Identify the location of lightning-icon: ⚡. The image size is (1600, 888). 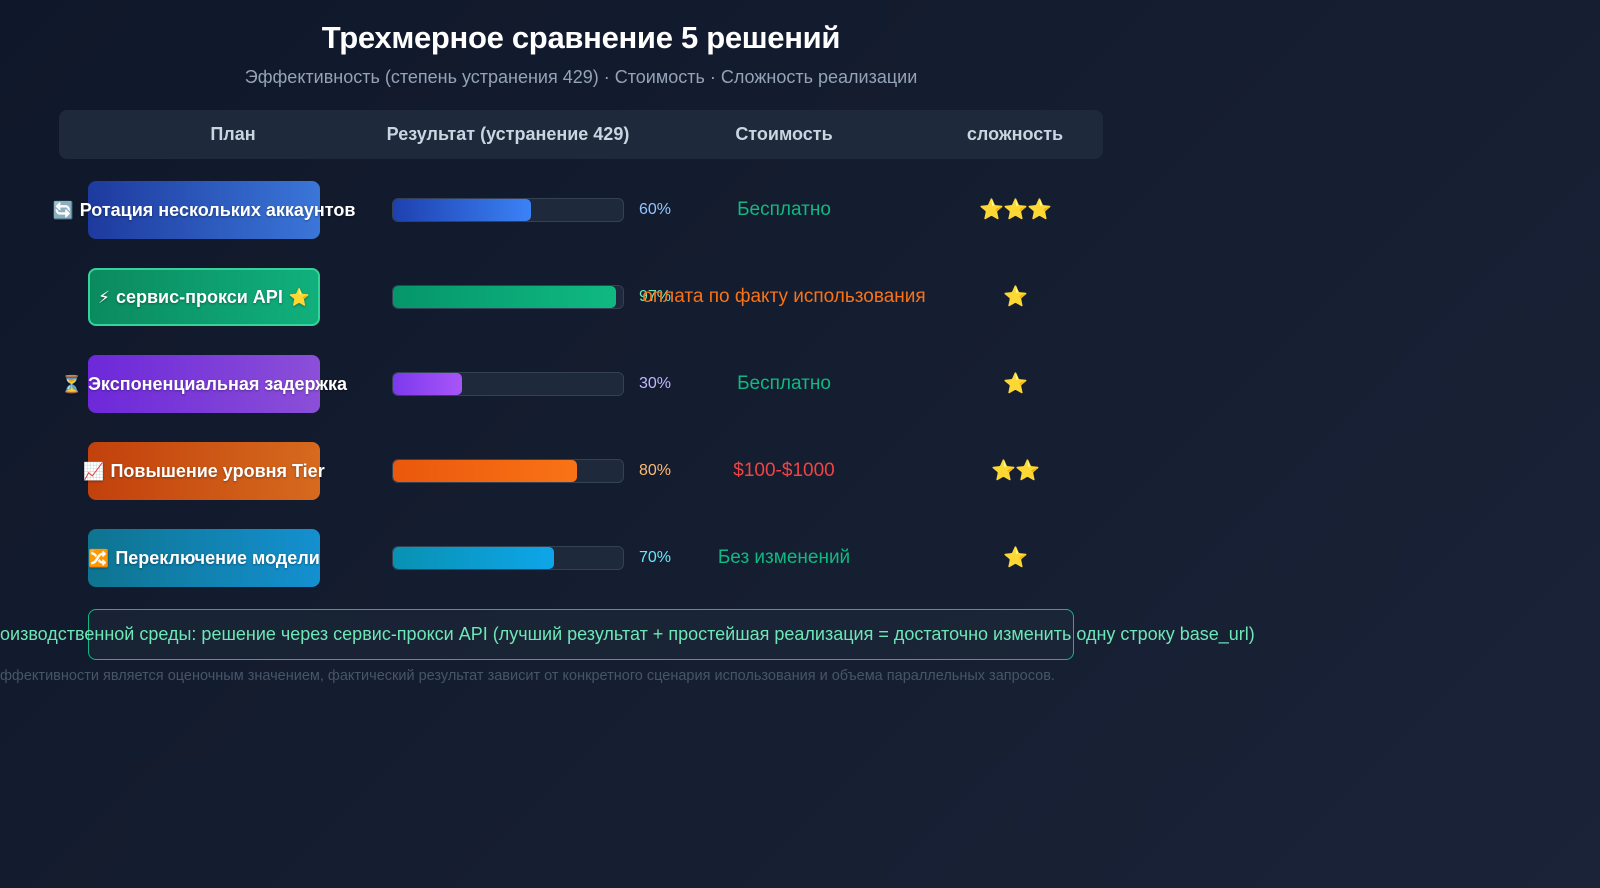
(104, 297).